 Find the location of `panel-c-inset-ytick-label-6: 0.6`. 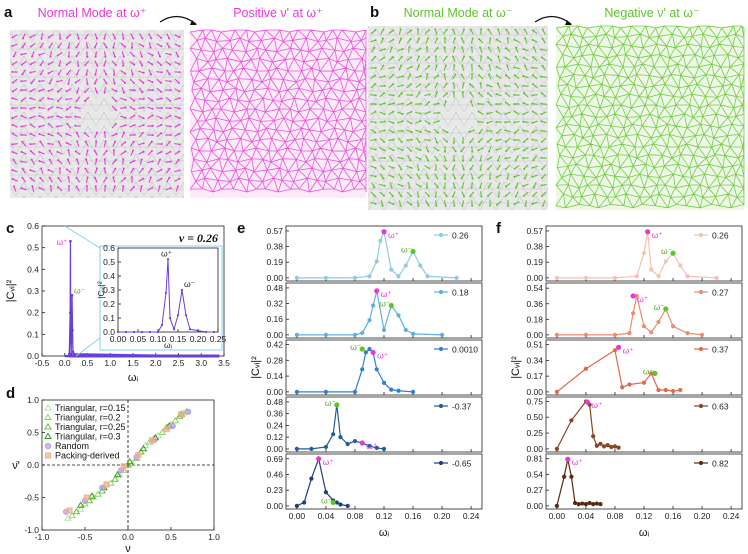

panel-c-inset-ytick-label-6: 0.6 is located at coordinates (109, 248).